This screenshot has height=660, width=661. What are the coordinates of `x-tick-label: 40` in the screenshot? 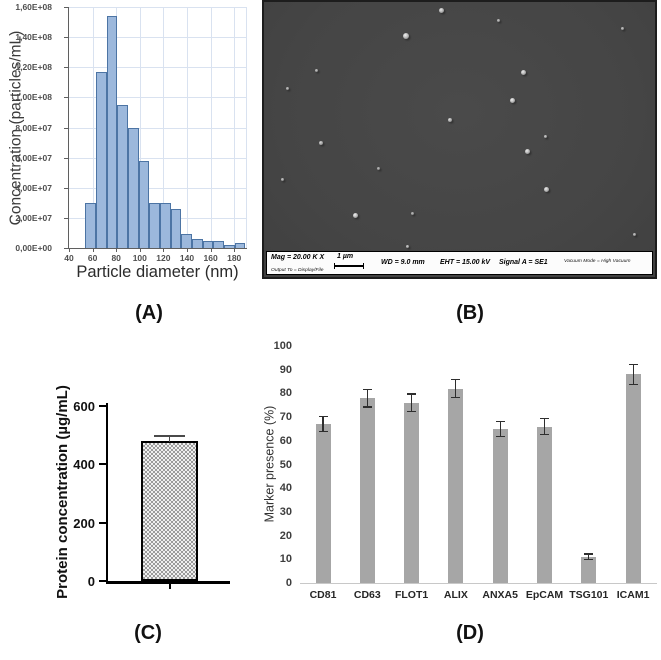 It's located at (69, 258).